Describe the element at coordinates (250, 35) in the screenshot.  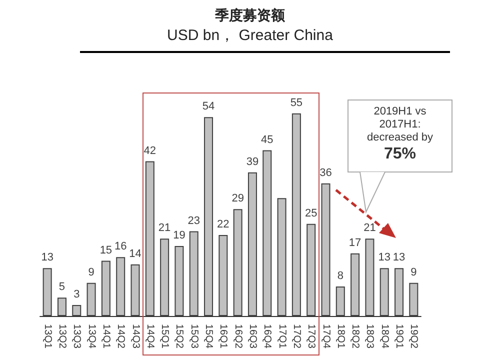
I see `chart-subtitle: USD bn， Greater China` at that location.